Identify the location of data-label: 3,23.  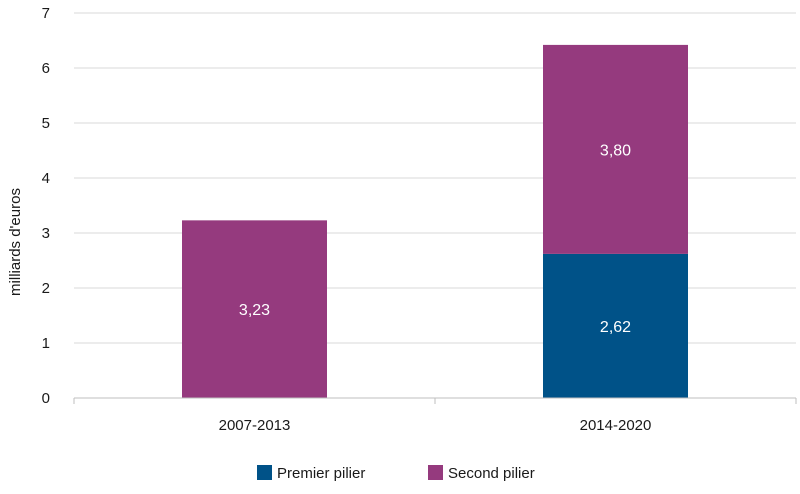
(254, 310).